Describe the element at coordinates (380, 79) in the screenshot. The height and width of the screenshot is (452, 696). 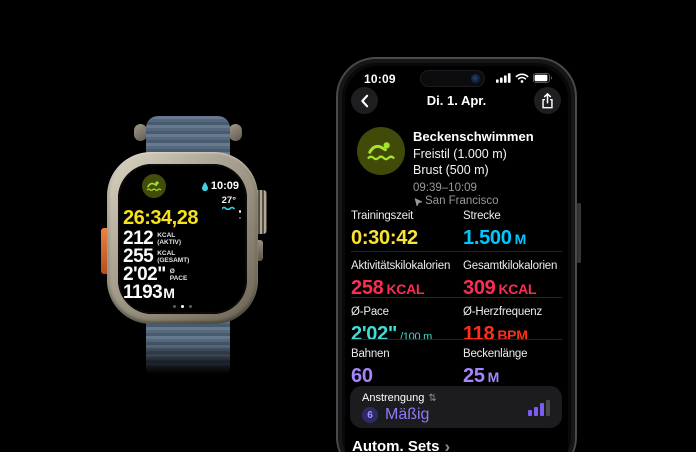
I see `status-time: 10:09` at that location.